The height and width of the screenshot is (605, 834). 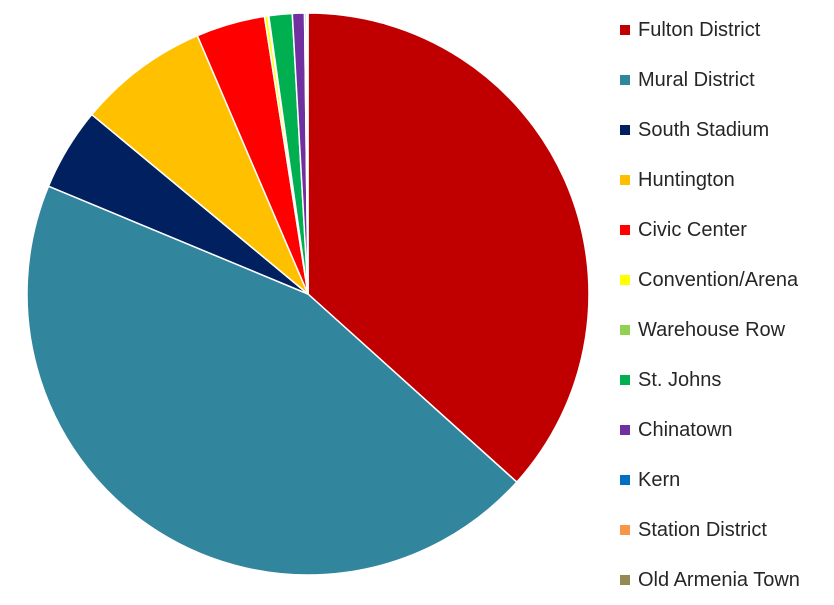 I want to click on pie-slice-old-armenia-town, so click(x=307, y=153).